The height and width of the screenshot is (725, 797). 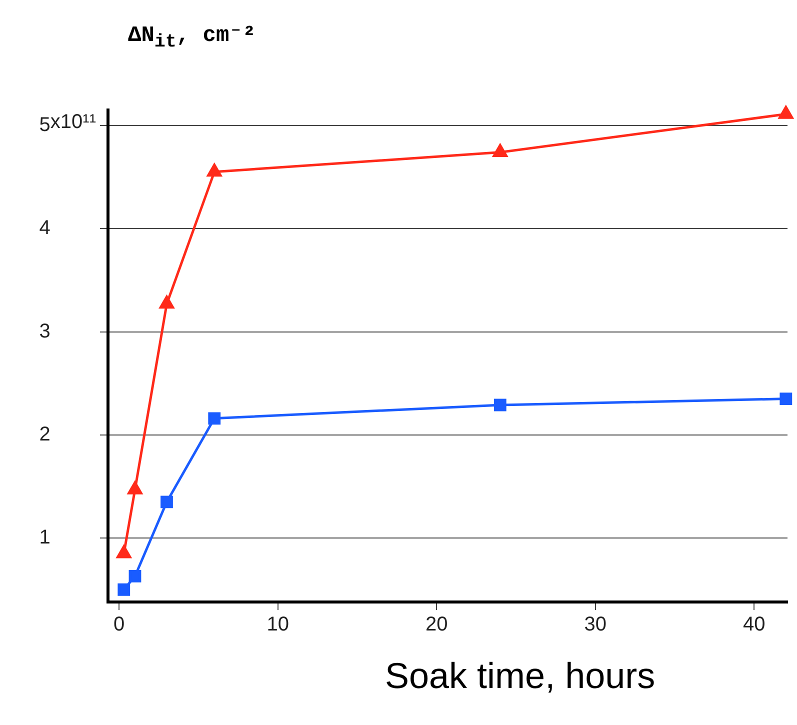 What do you see at coordinates (595, 625) in the screenshot?
I see `x-tick-label: 30` at bounding box center [595, 625].